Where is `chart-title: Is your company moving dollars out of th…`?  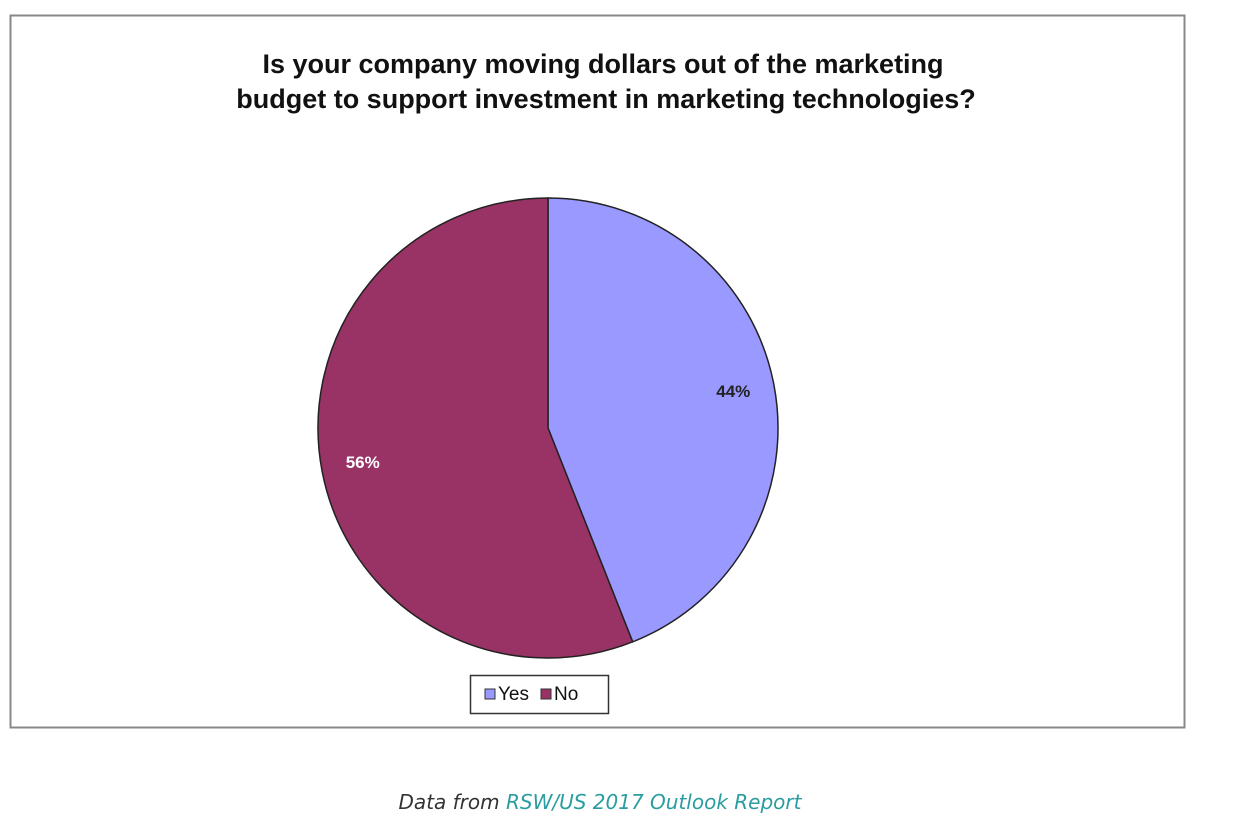
chart-title: Is your company moving dollars out of th… is located at coordinates (602, 64).